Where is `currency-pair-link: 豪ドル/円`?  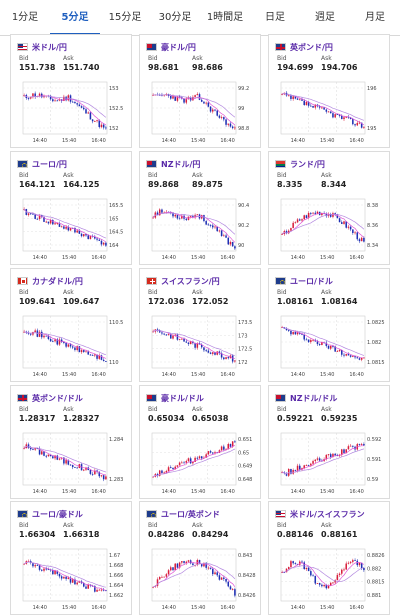
currency-pair-link: 豪ドル/円 is located at coordinates (178, 47).